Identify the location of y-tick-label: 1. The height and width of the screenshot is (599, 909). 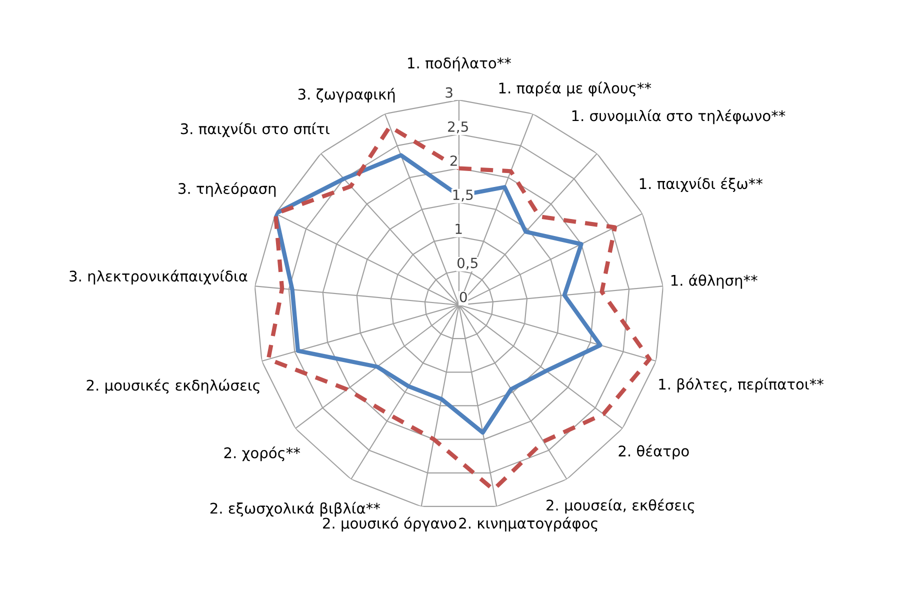
(459, 229).